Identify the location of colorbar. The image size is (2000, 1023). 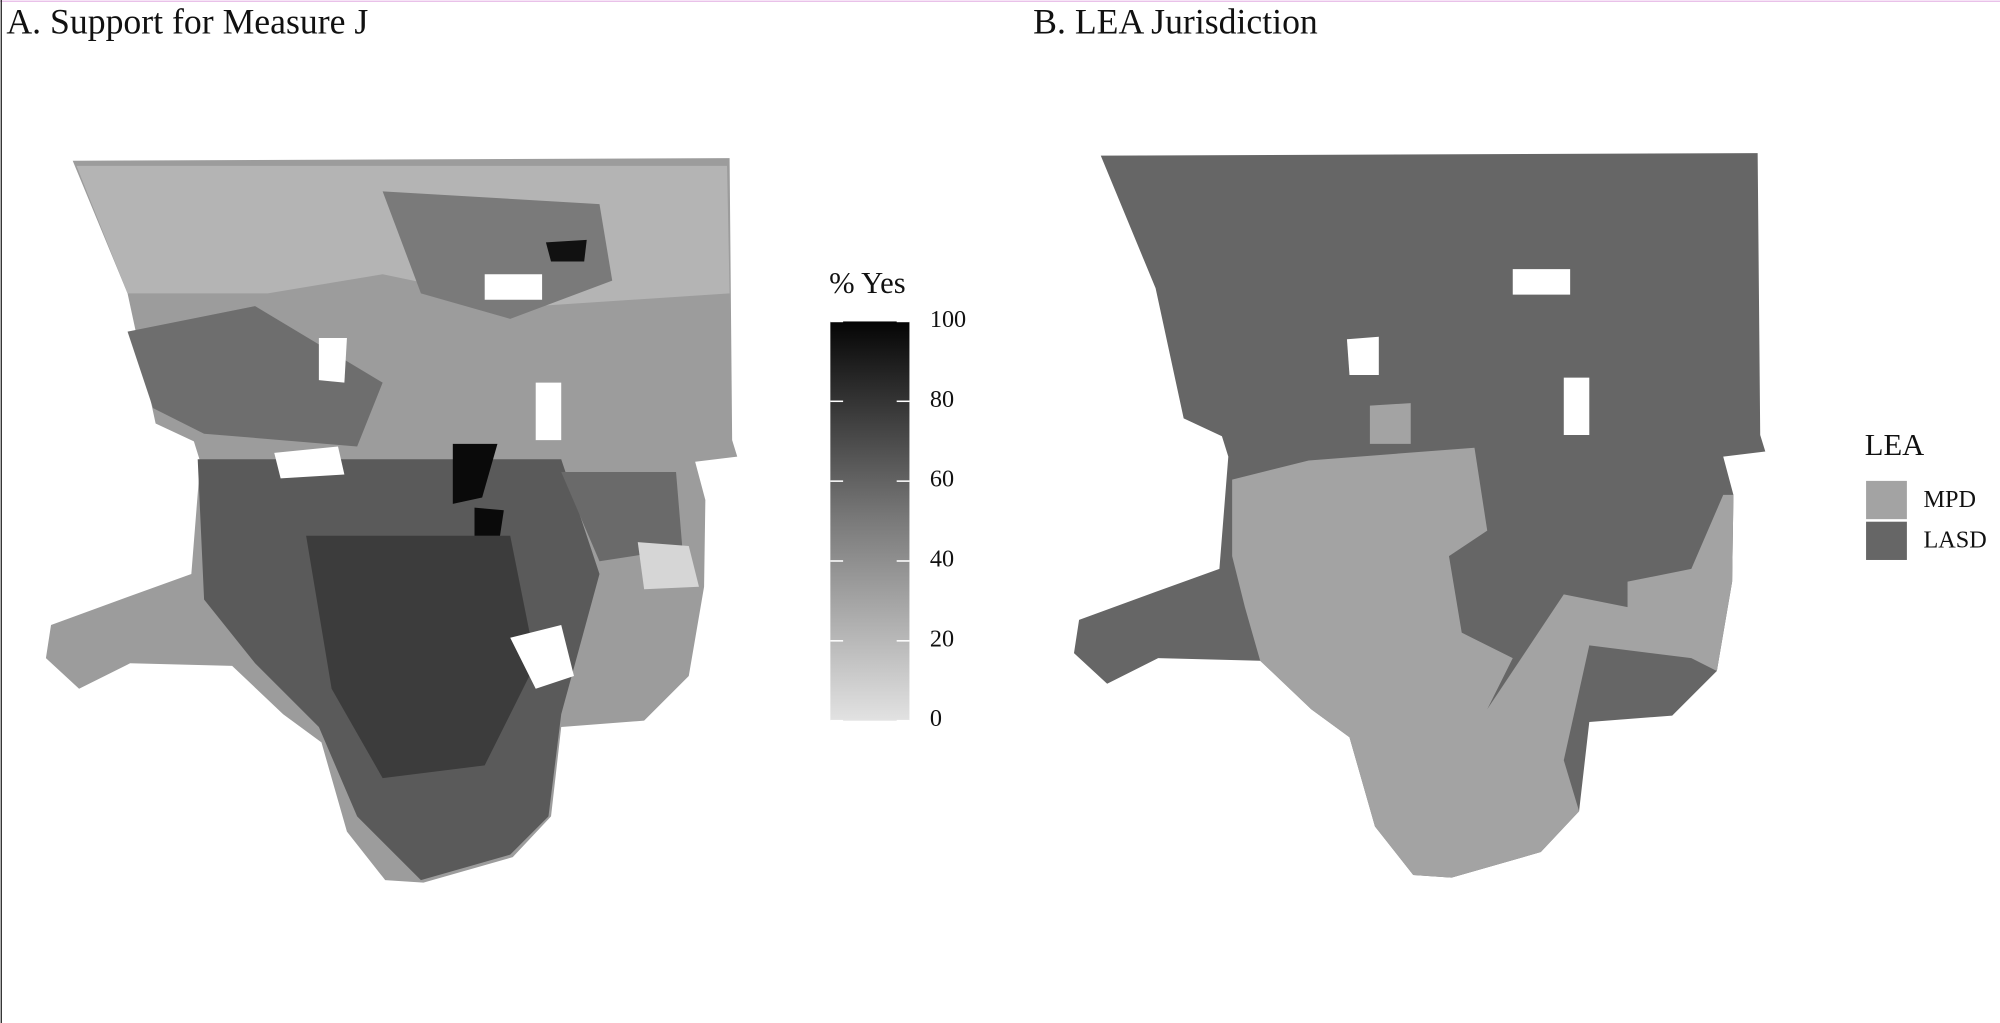
(870, 521).